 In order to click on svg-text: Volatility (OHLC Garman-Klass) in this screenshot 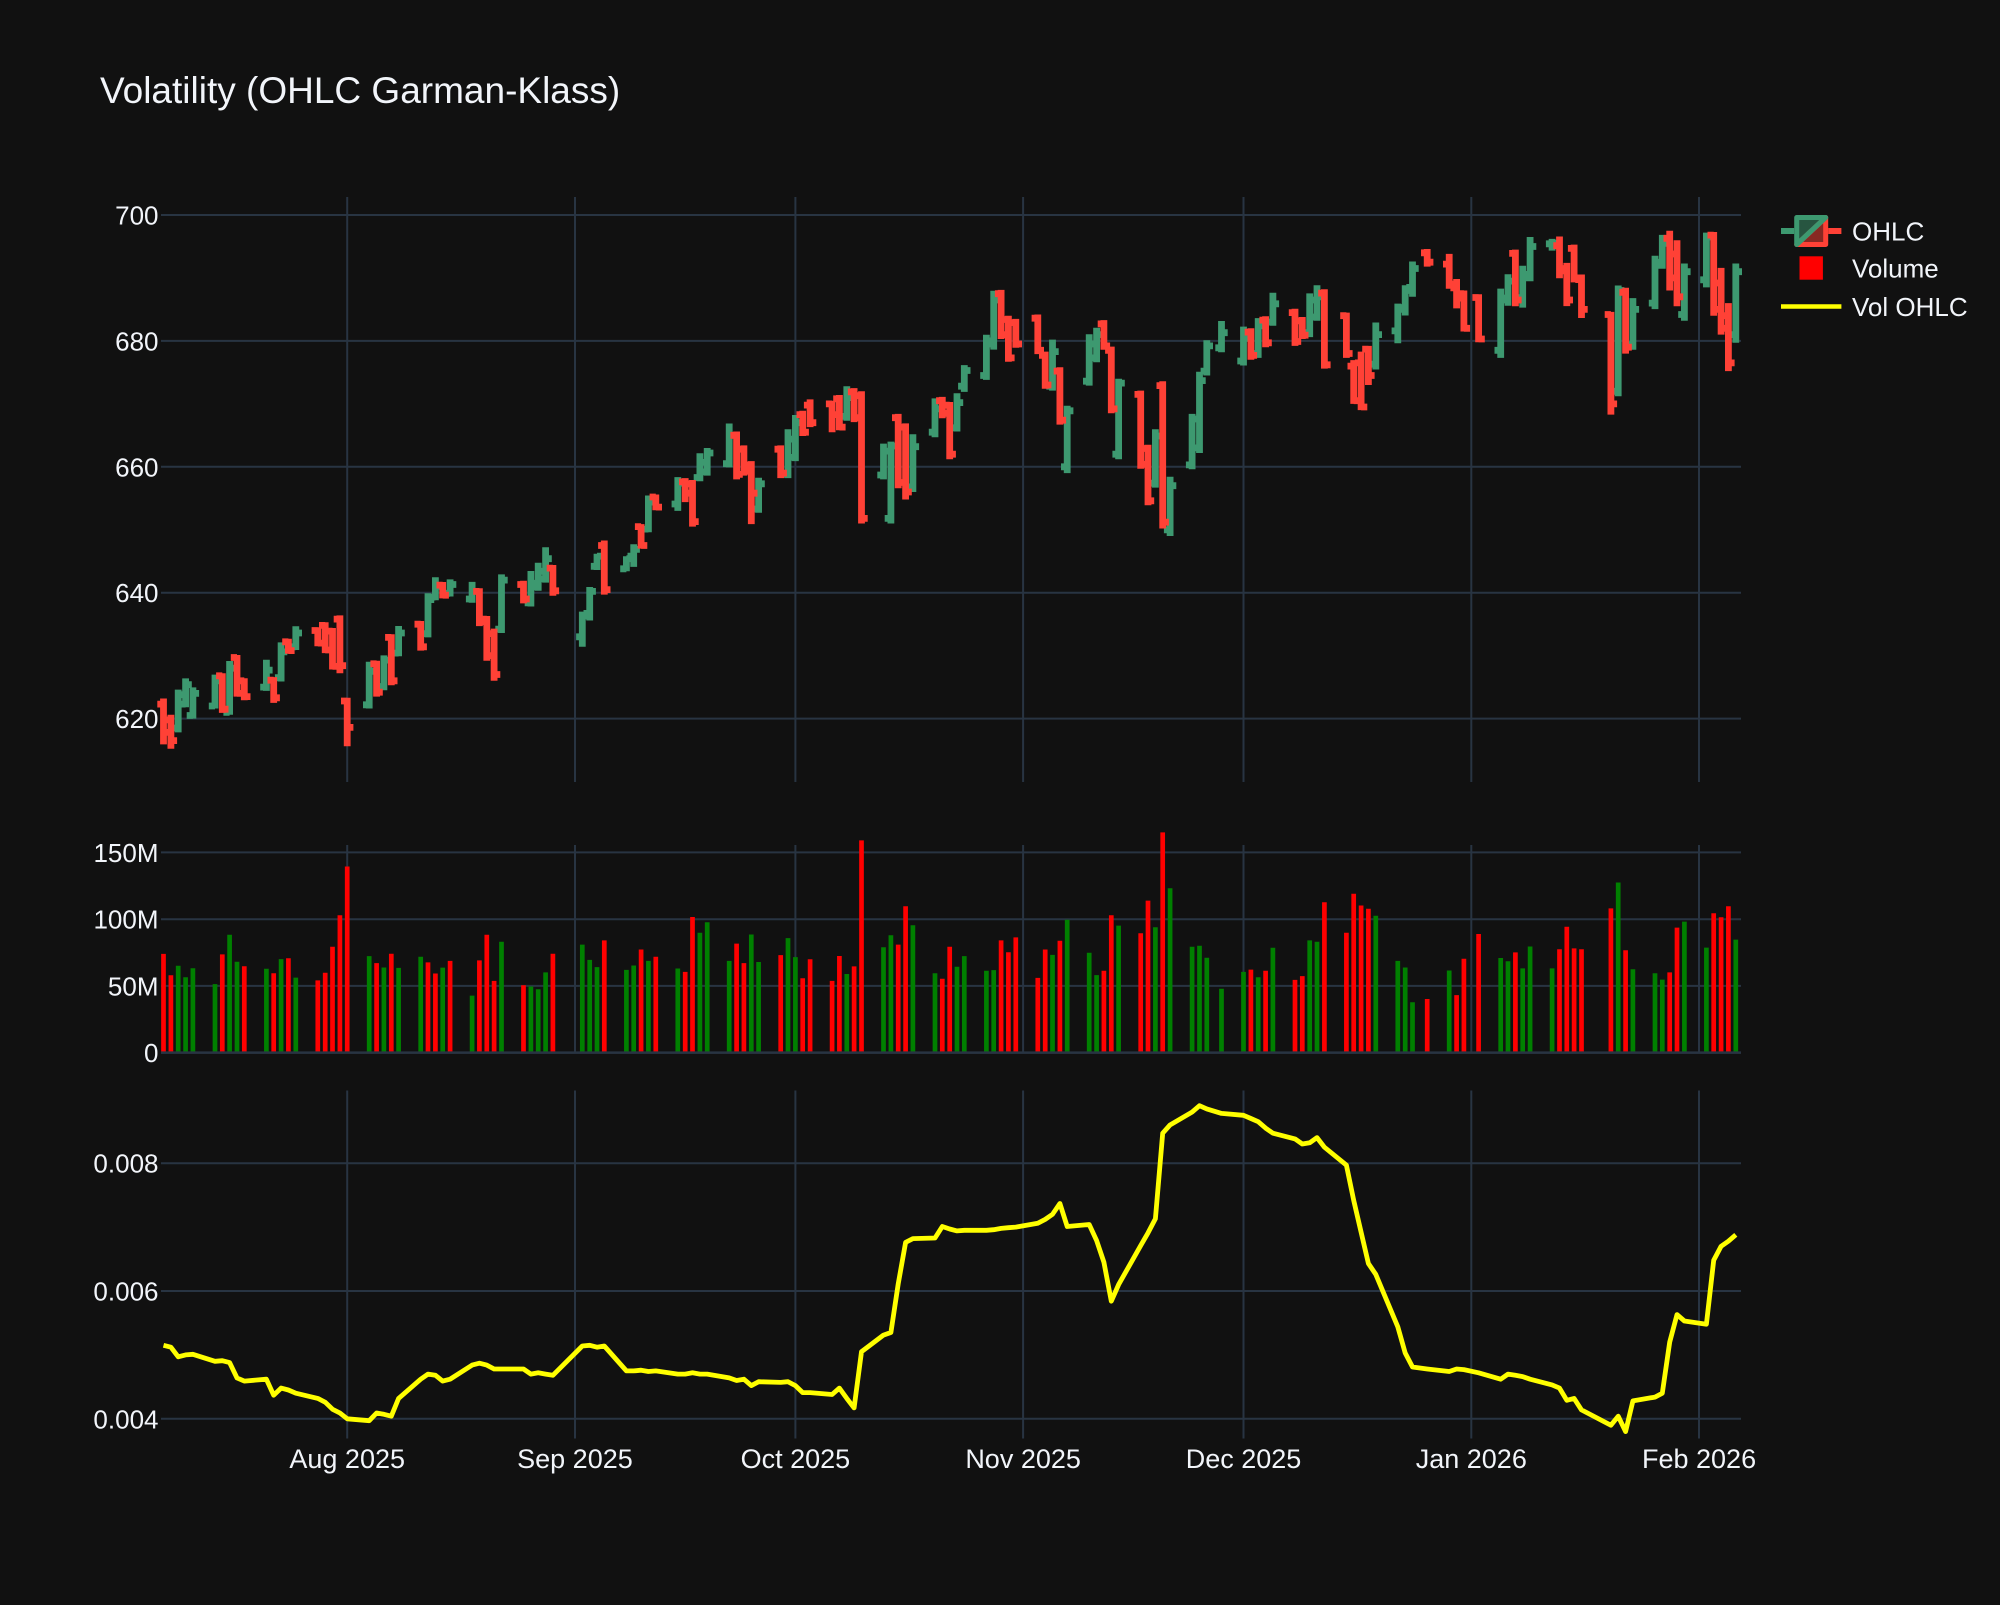, I will do `click(360, 90)`.